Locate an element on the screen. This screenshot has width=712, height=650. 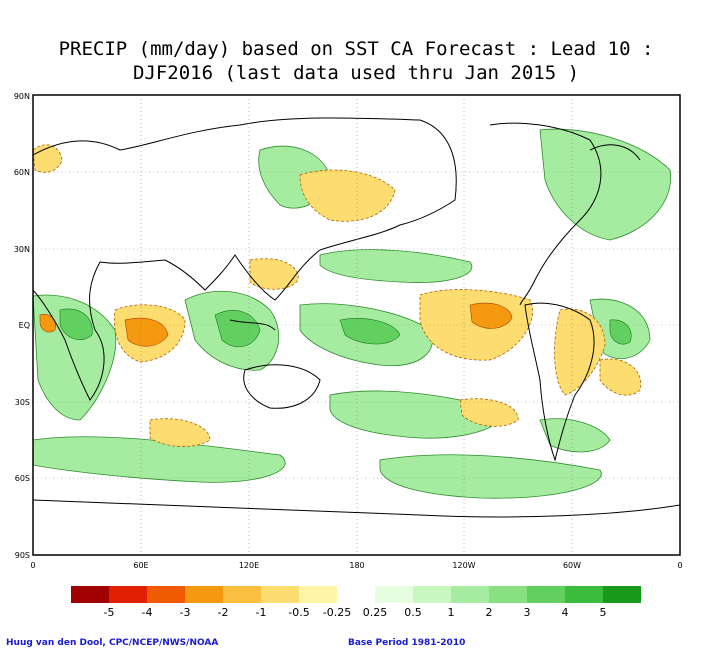
map-title-line-2: DJF2016 (last data used thru Jan 2015 ) is located at coordinates (356, 73).